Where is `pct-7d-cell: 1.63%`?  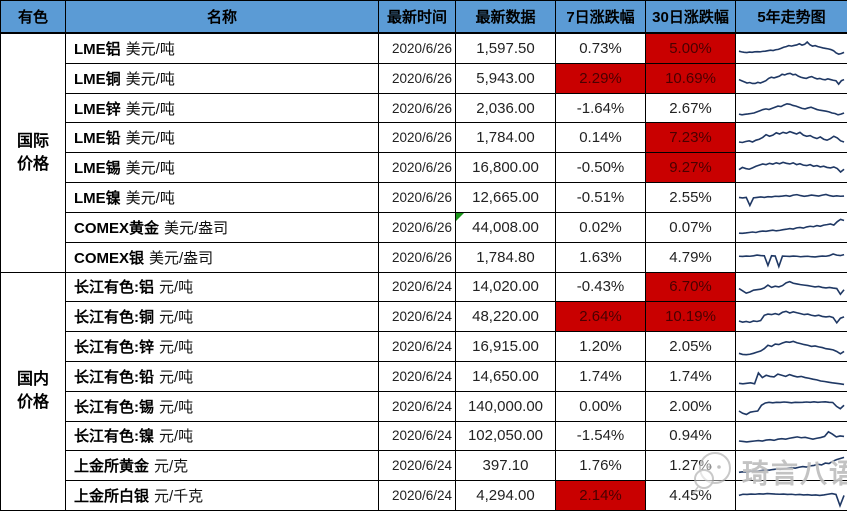
pct-7d-cell: 1.63% is located at coordinates (601, 257).